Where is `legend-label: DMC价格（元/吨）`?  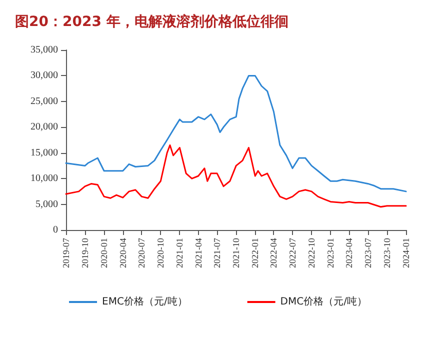 legend-label: DMC价格（元/吨） is located at coordinates (323, 302).